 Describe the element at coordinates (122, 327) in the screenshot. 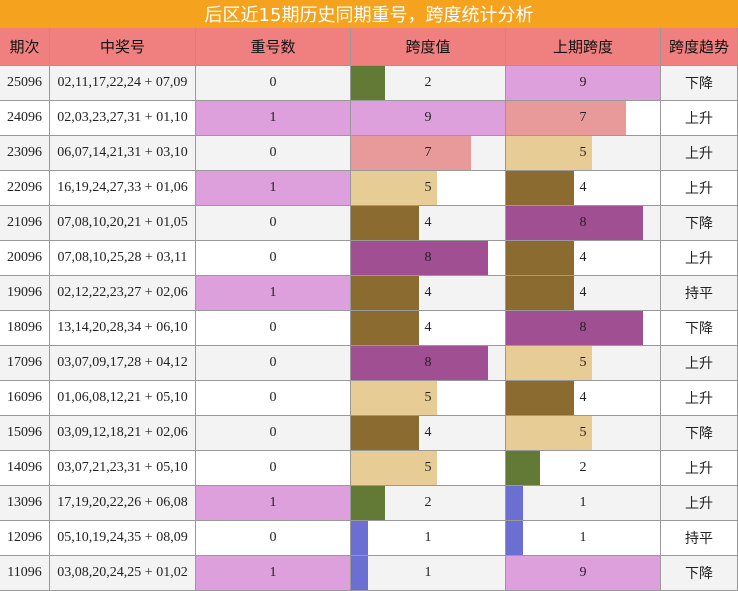

I see `cell-text: 13,14,20,28,34 + 06,10` at that location.